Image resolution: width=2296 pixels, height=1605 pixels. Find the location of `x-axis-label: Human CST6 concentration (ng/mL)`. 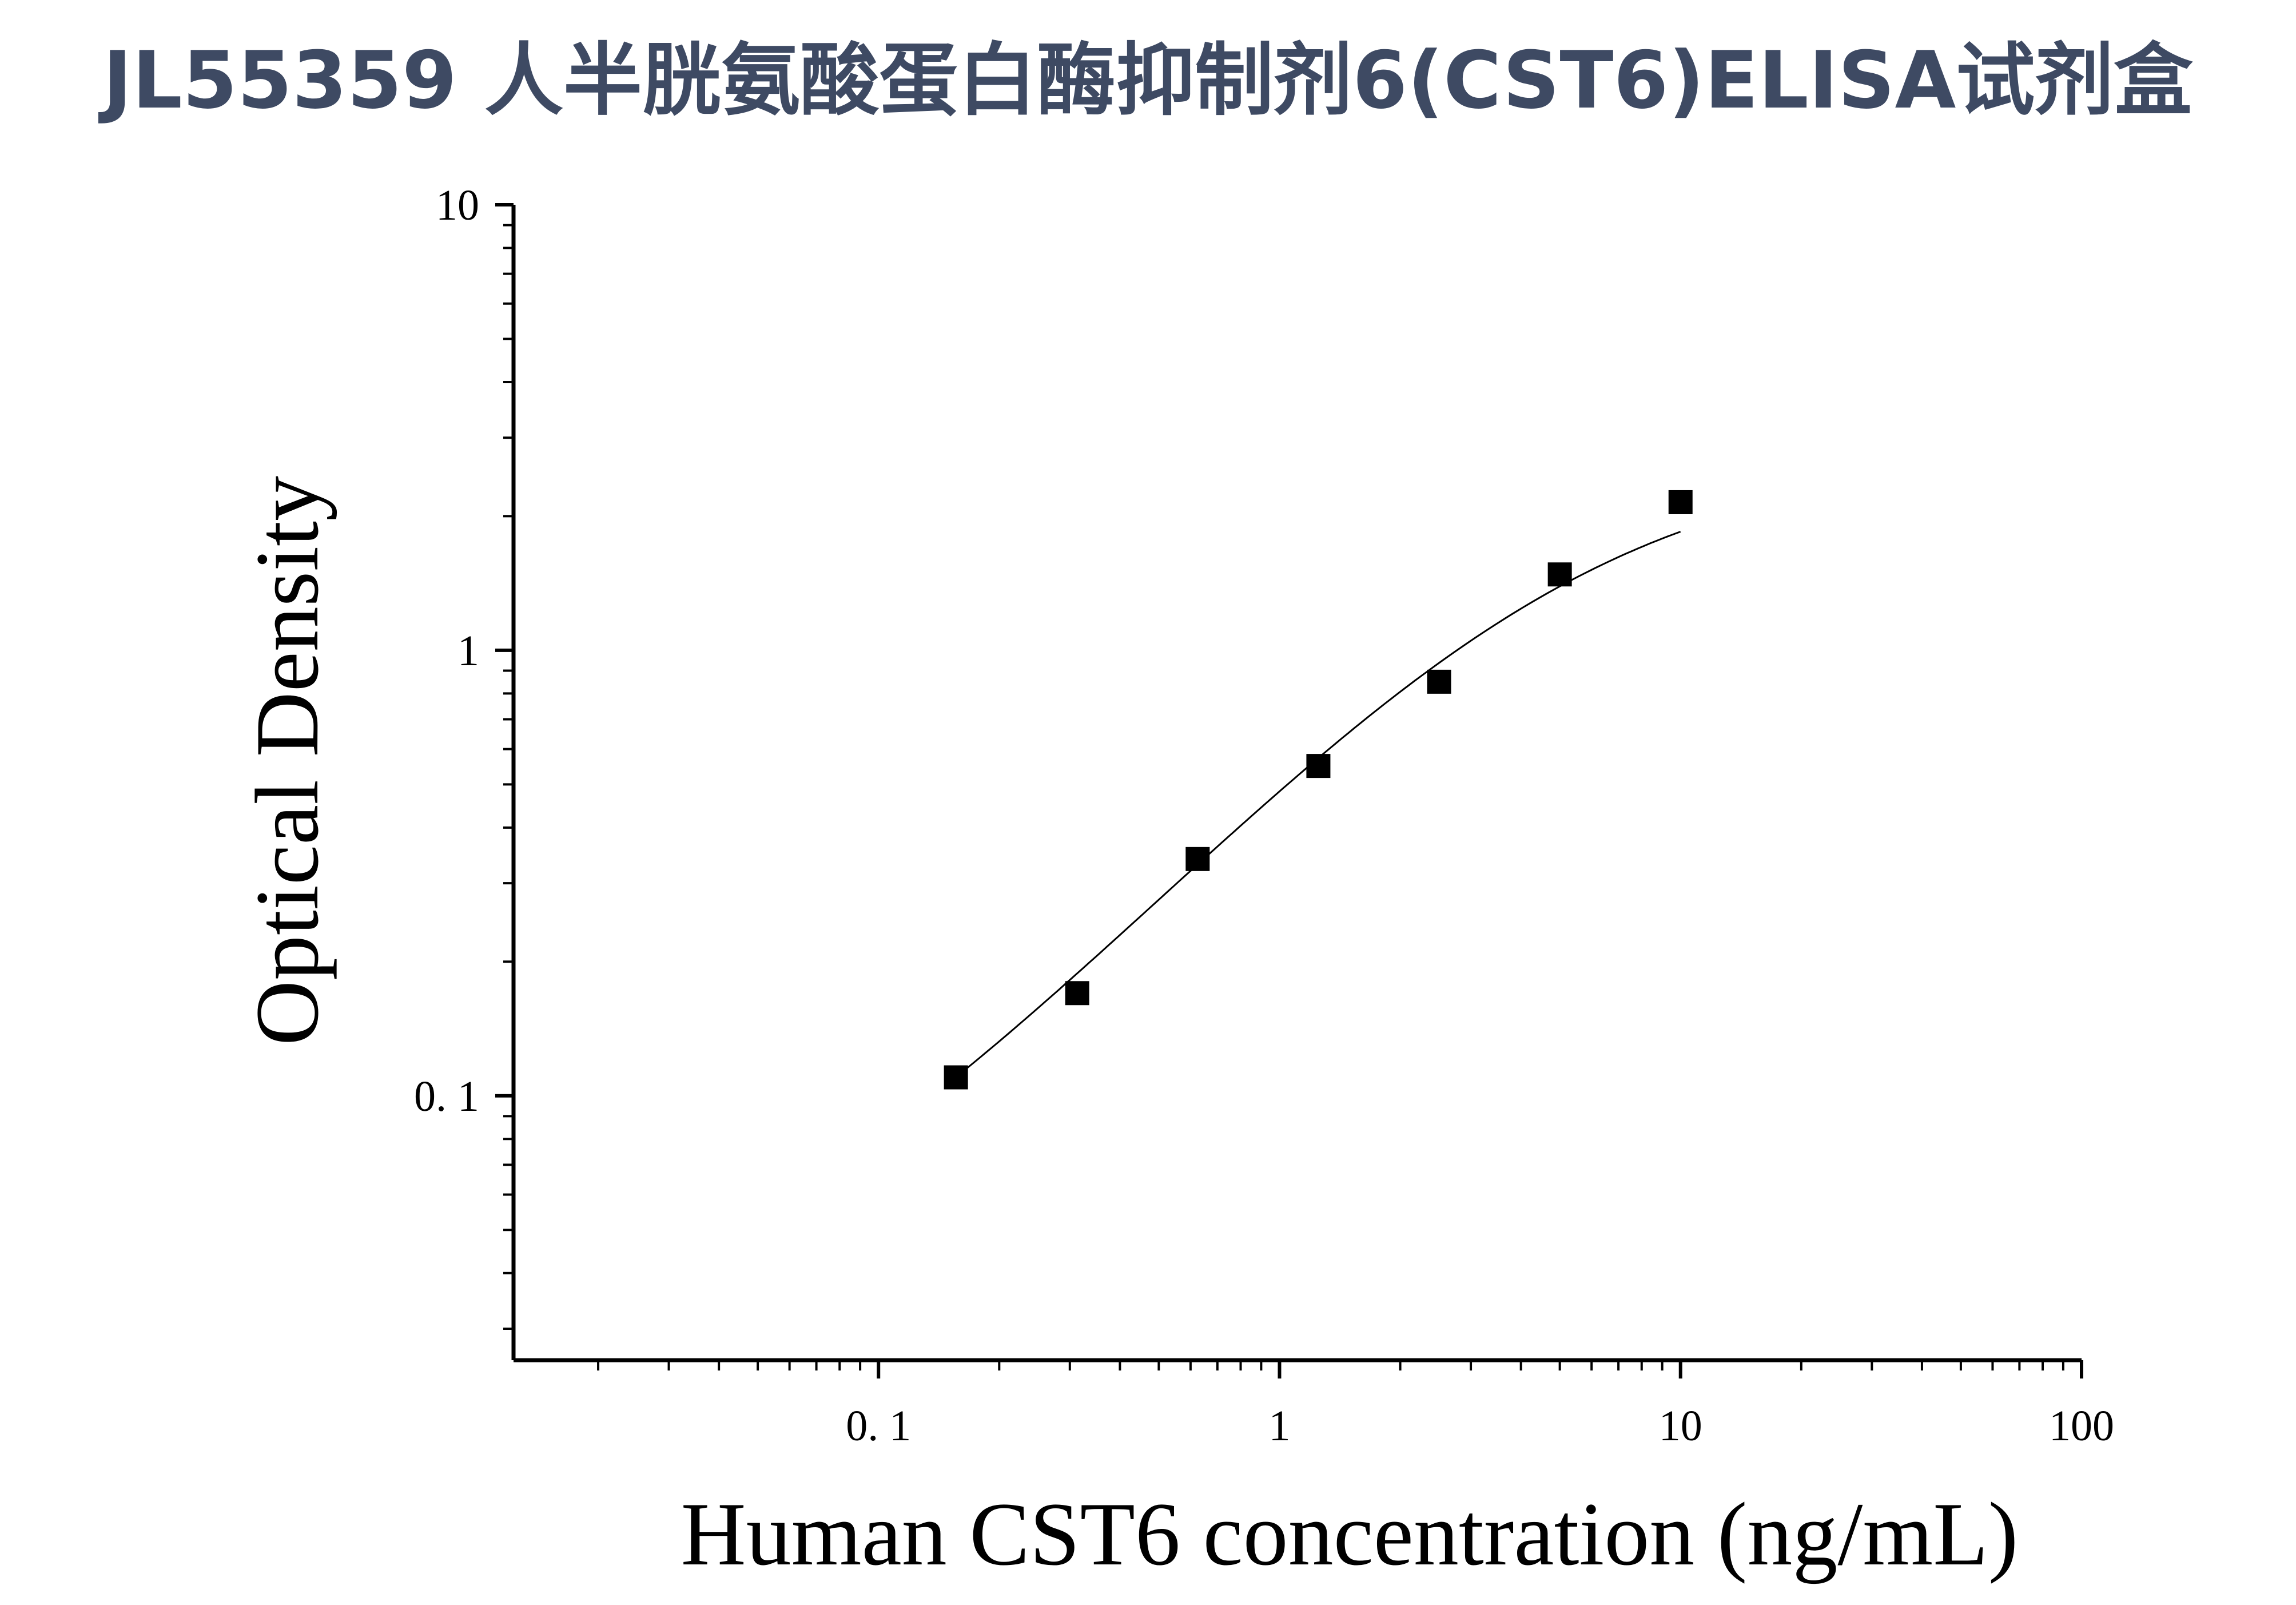

x-axis-label: Human CST6 concentration (ng/mL) is located at coordinates (1350, 1534).